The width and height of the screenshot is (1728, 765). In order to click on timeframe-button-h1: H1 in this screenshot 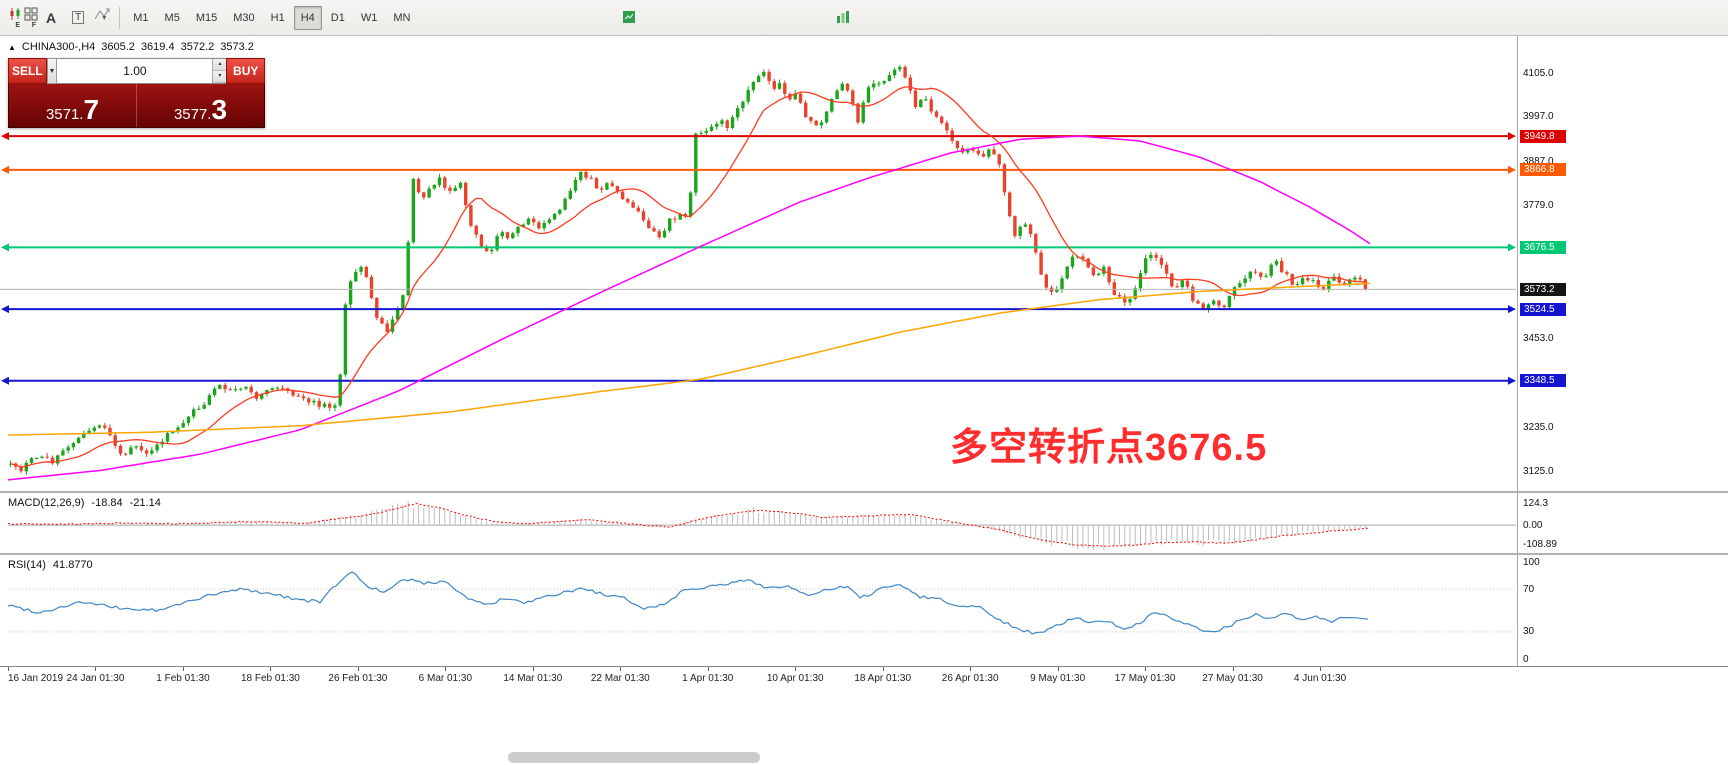, I will do `click(278, 18)`.